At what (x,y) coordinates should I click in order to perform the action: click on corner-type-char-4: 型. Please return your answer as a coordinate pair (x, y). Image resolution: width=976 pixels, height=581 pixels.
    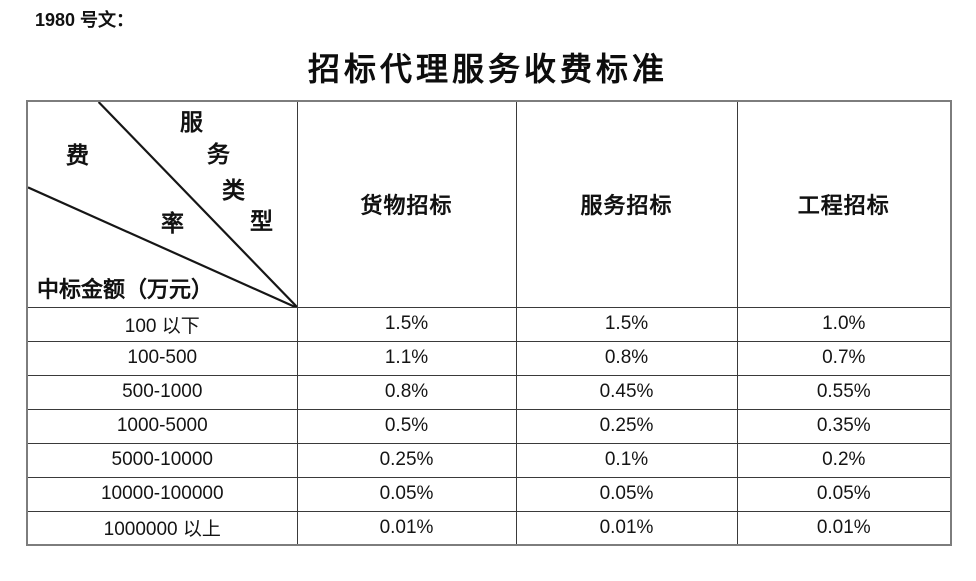
    Looking at the image, I should click on (261, 221).